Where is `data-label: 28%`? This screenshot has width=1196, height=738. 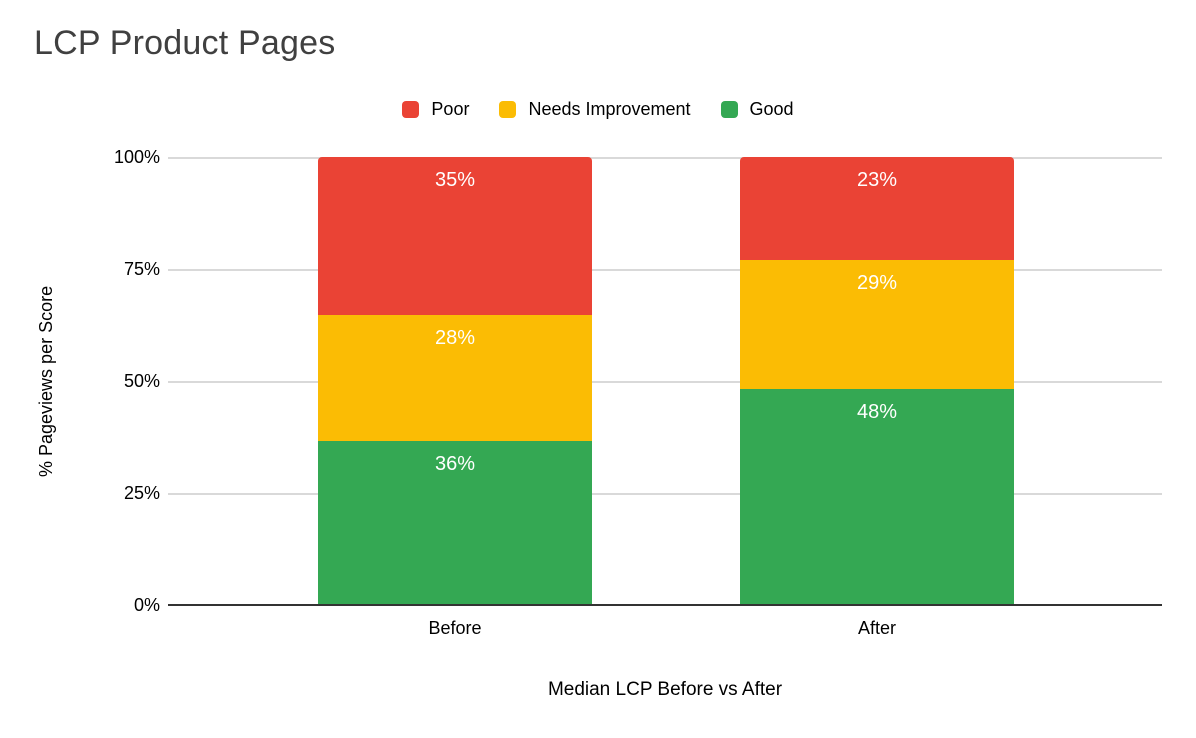 data-label: 28% is located at coordinates (455, 338).